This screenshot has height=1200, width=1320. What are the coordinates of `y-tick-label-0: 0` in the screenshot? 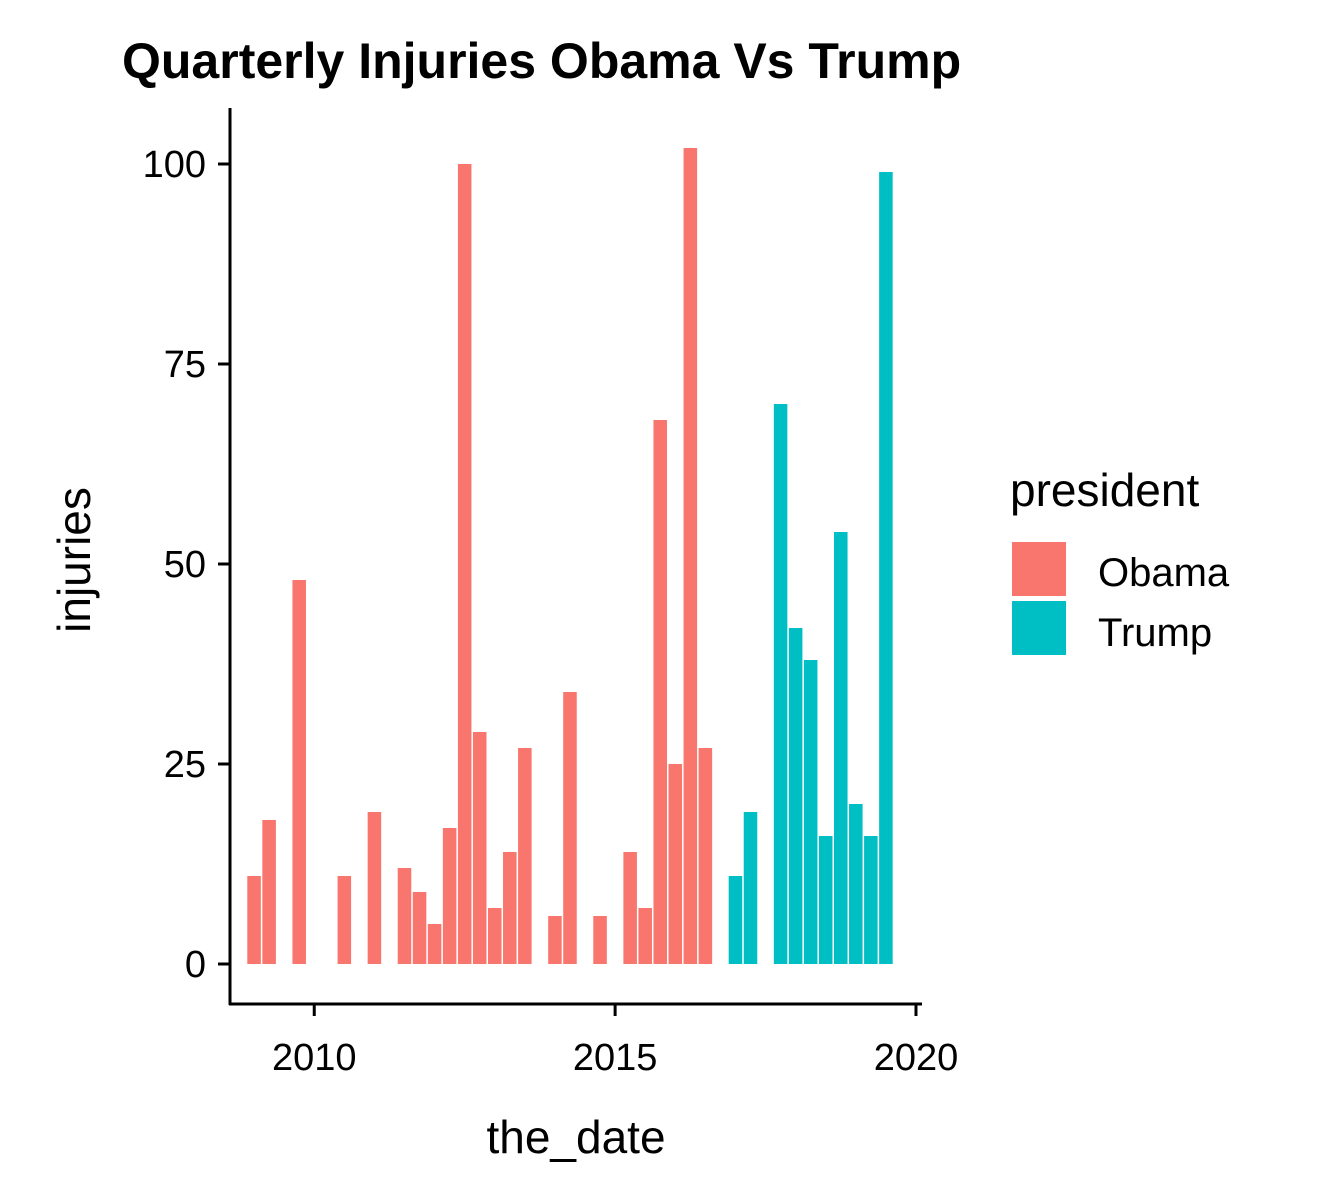 It's located at (195, 965).